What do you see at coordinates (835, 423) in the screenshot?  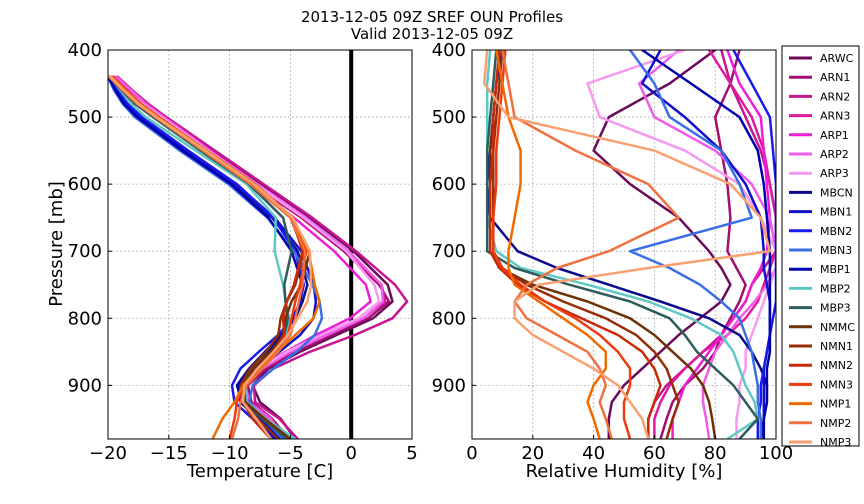 I see `legend-label: NMP2` at bounding box center [835, 423].